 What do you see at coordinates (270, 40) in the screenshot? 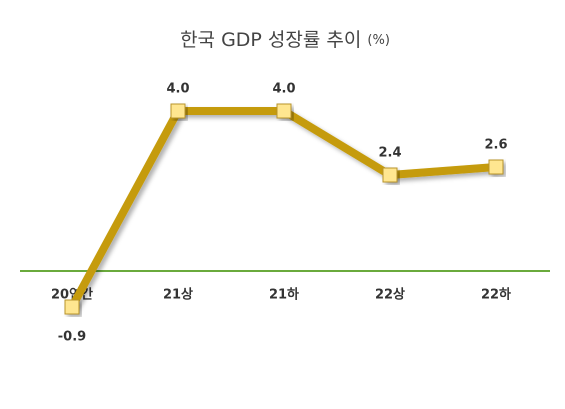
I see `title-text: 한국 GDP 성장률 추이` at bounding box center [270, 40].